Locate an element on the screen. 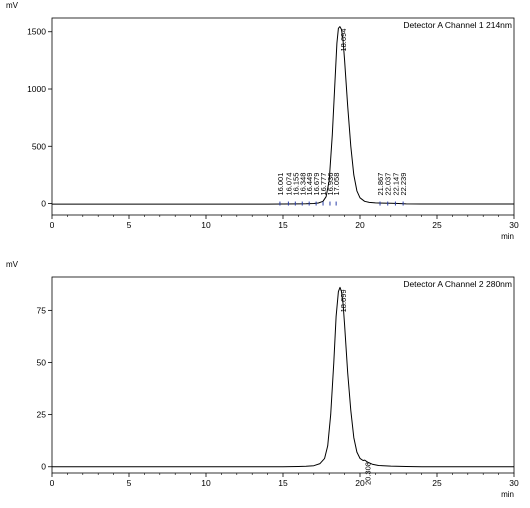 The height and width of the screenshot is (508, 530). peak-retention-label: 16.777 is located at coordinates (323, 184).